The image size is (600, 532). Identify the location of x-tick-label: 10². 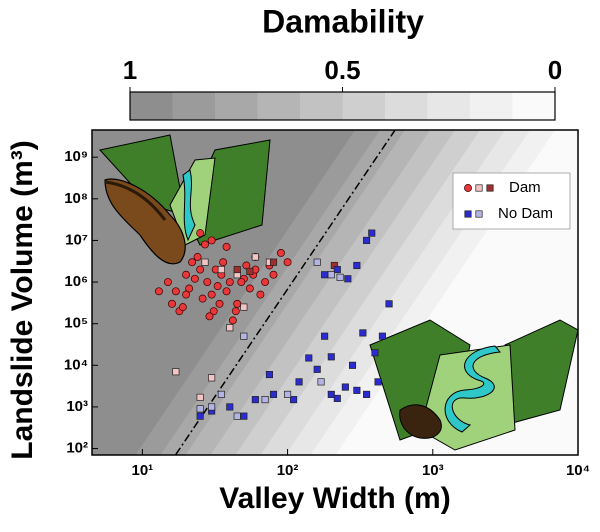
(288, 470).